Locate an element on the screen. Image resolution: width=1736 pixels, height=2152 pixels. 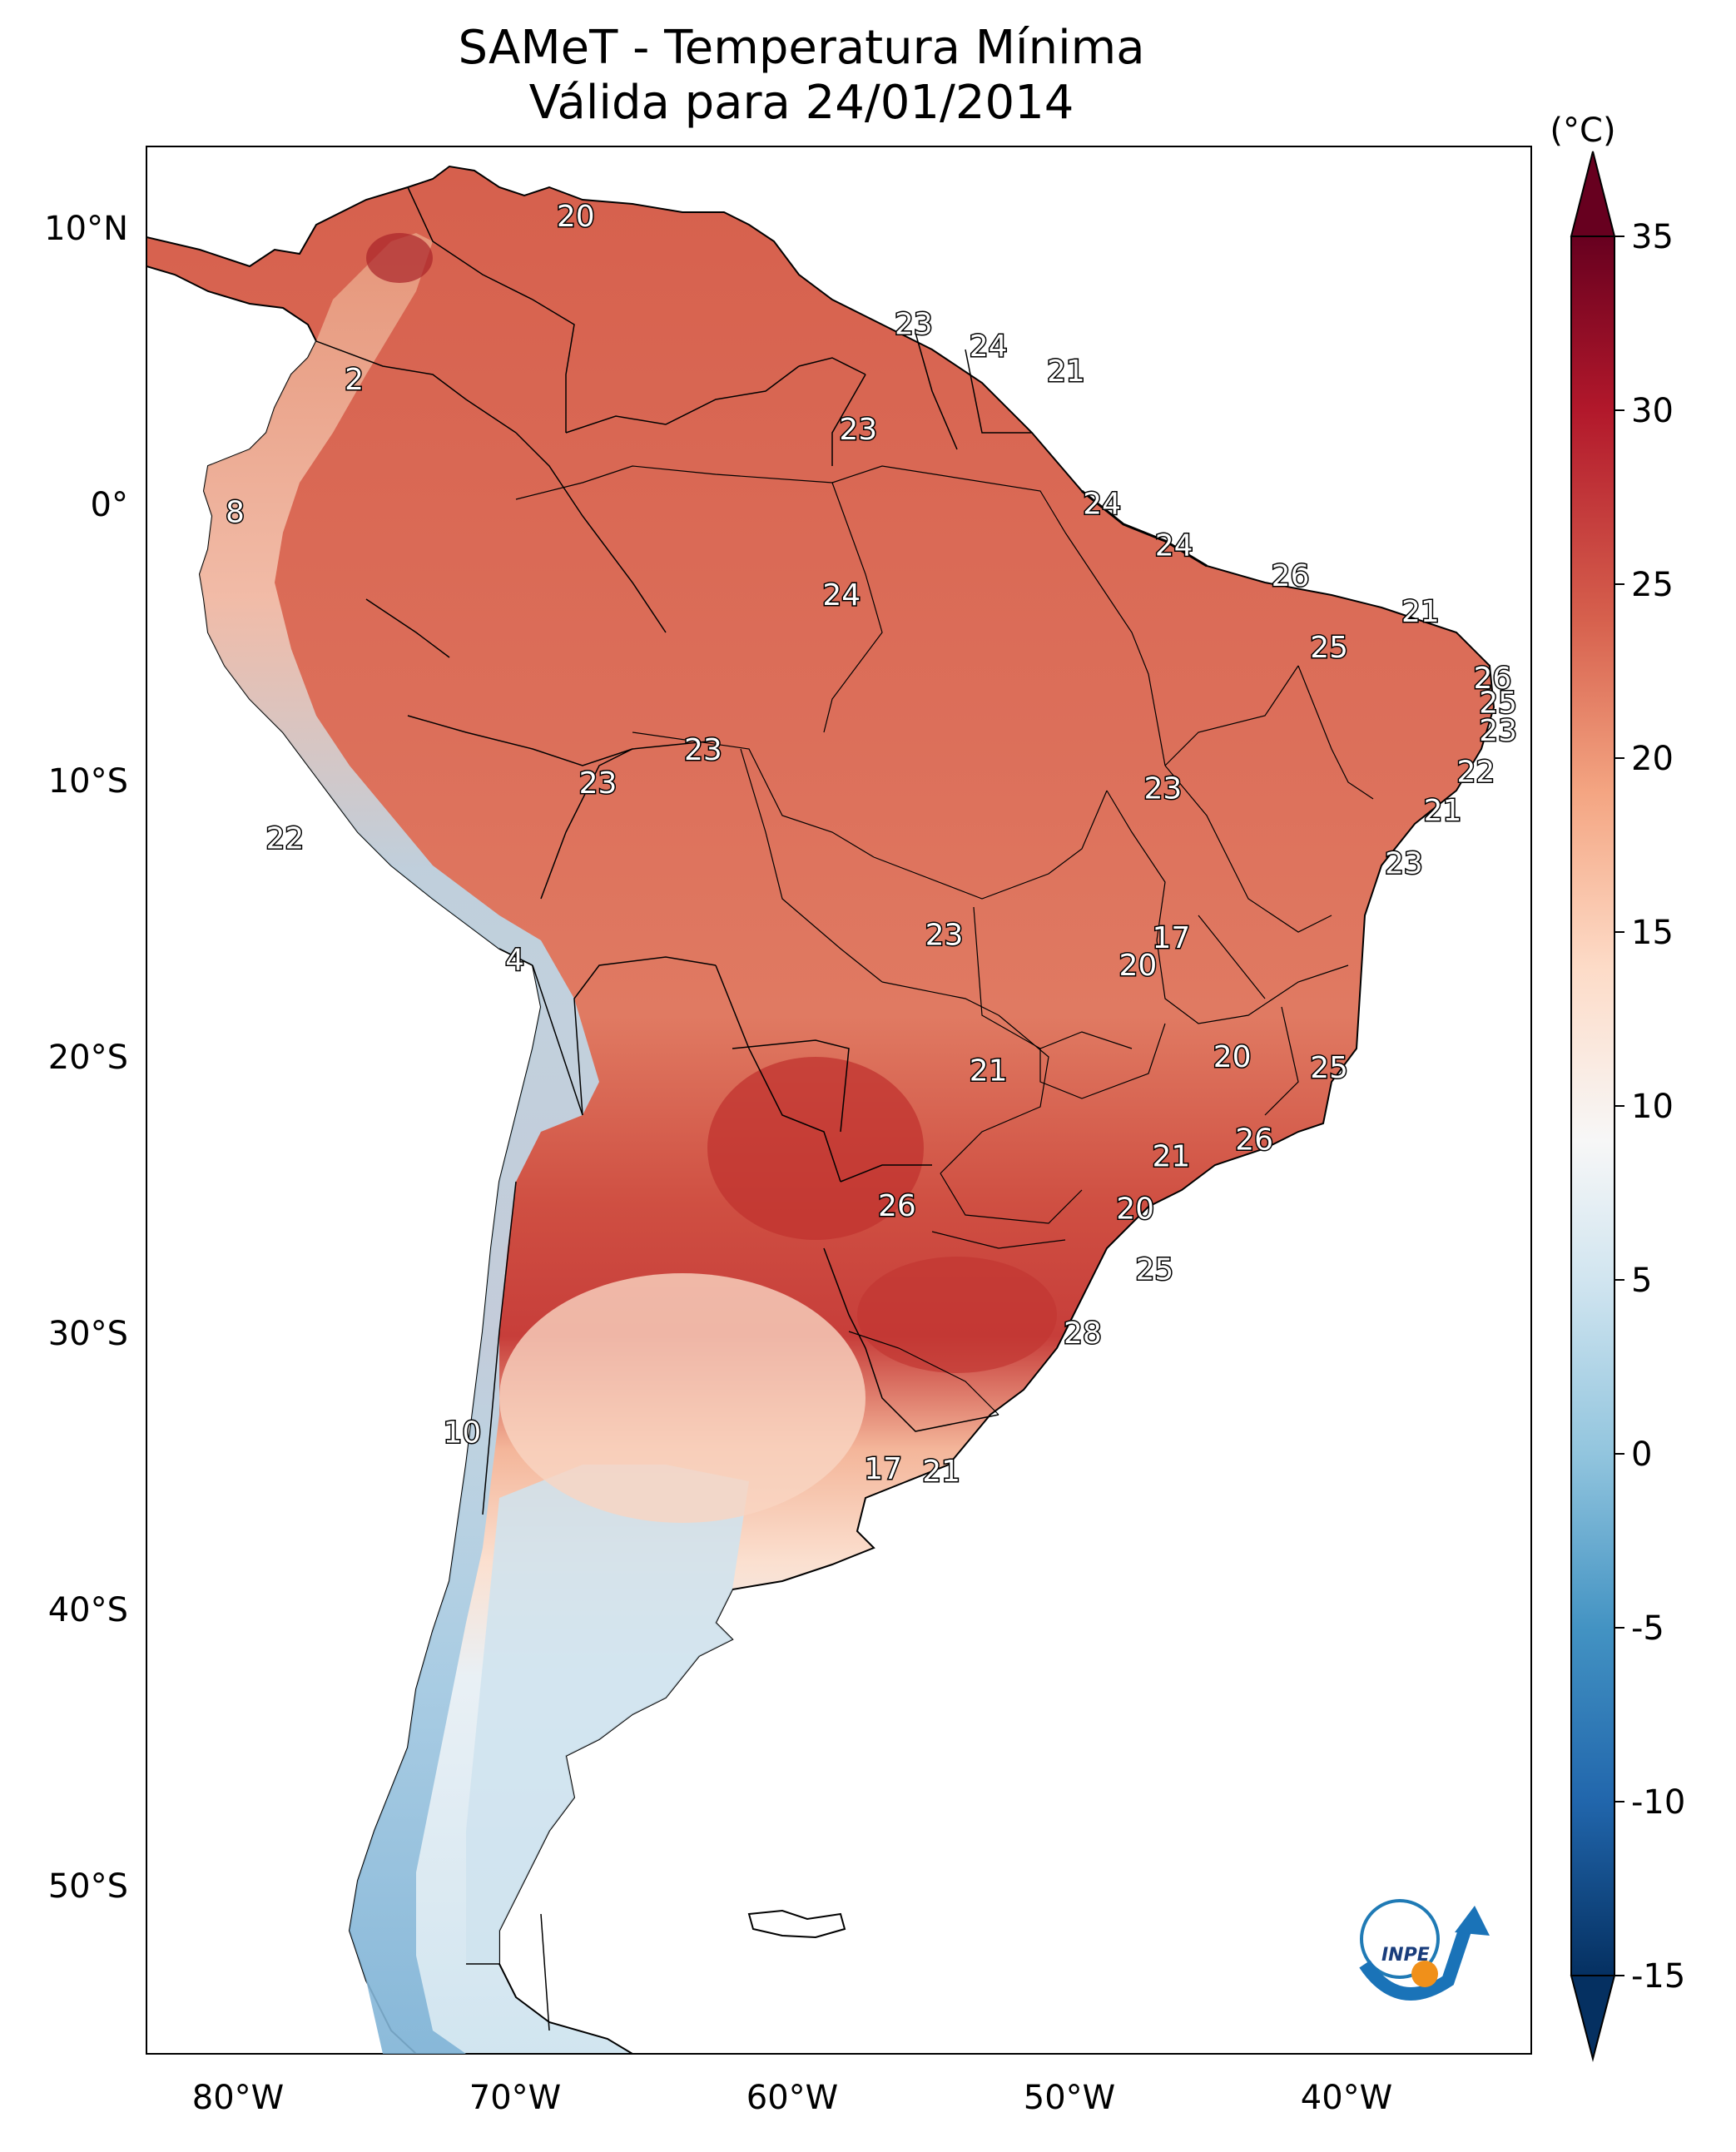
colorbar-tick-label: 5 is located at coordinates (1642, 1281).